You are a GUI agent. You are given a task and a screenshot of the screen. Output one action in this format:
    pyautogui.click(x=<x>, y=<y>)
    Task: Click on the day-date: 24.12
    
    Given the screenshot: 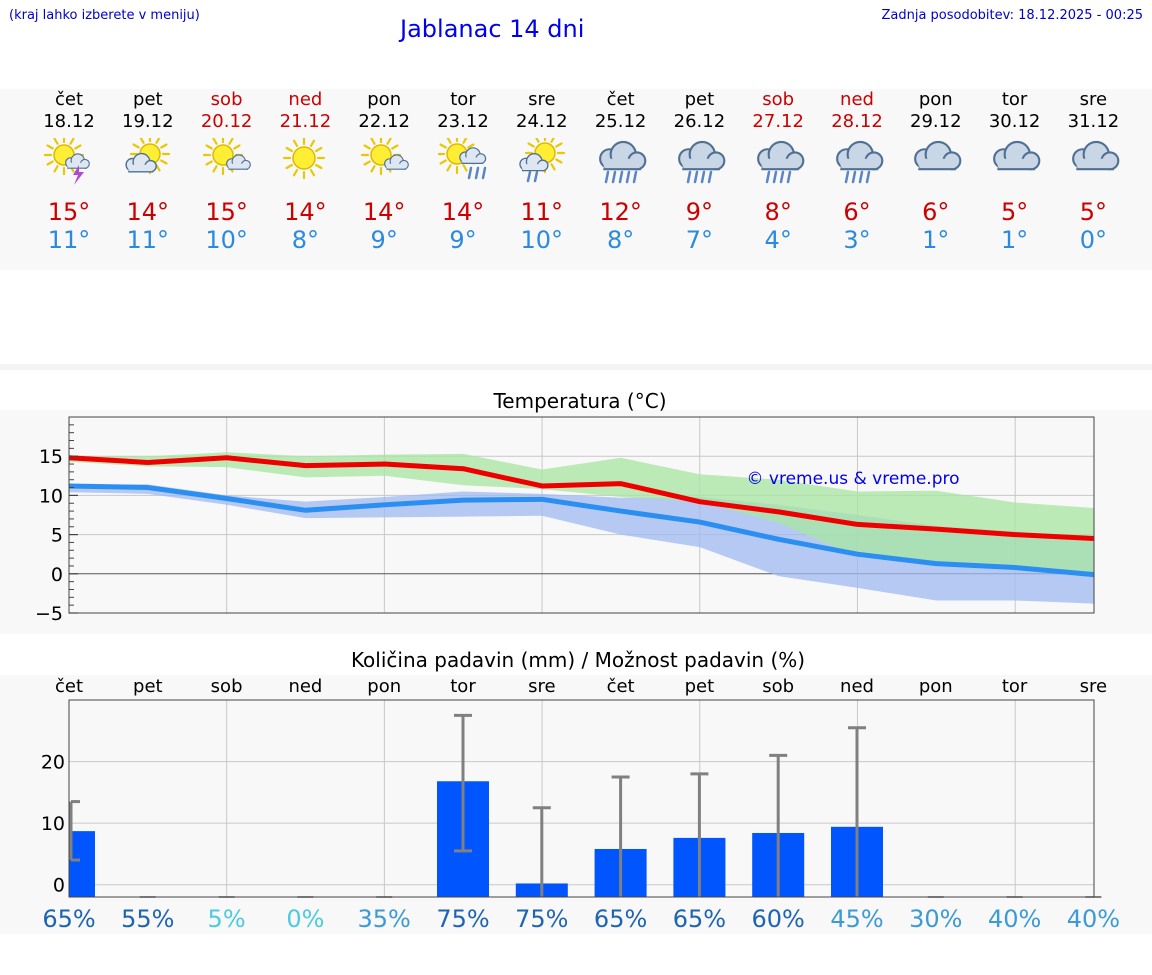 What is the action you would take?
    pyautogui.click(x=542, y=121)
    